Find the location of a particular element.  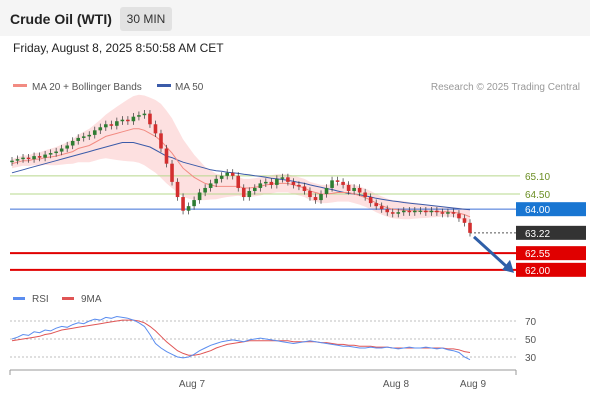

rsi-chart: 70 50 30 is located at coordinates (273, 339).